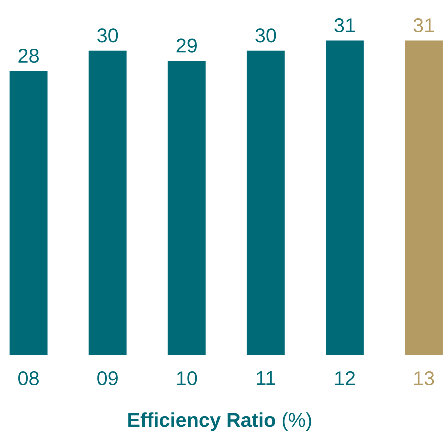 The height and width of the screenshot is (438, 443). I want to click on x-tick-label: 10, so click(187, 379).